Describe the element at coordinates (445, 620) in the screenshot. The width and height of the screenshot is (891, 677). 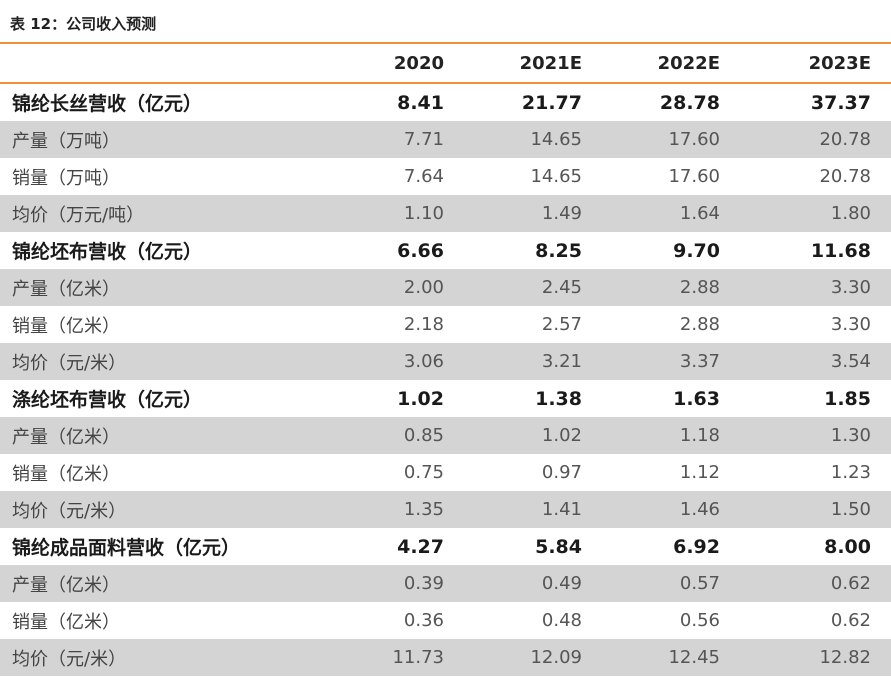
I see `table-row: 销量（亿米） 0.36 0.48 0.56 0.62` at that location.